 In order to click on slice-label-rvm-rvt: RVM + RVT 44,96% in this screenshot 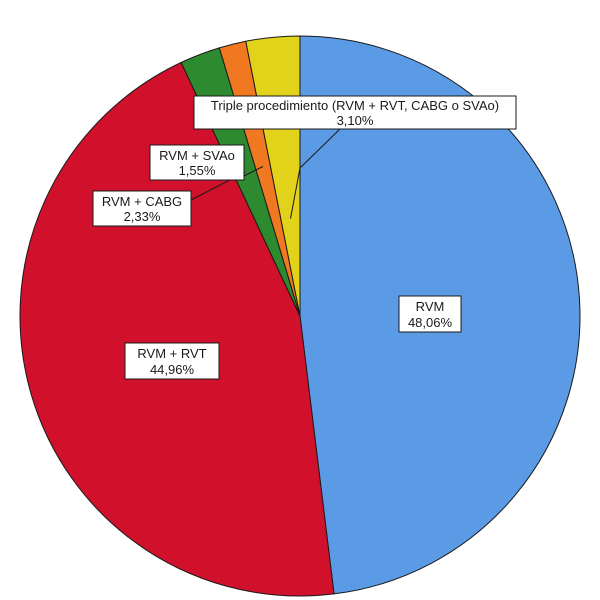, I will do `click(172, 361)`.